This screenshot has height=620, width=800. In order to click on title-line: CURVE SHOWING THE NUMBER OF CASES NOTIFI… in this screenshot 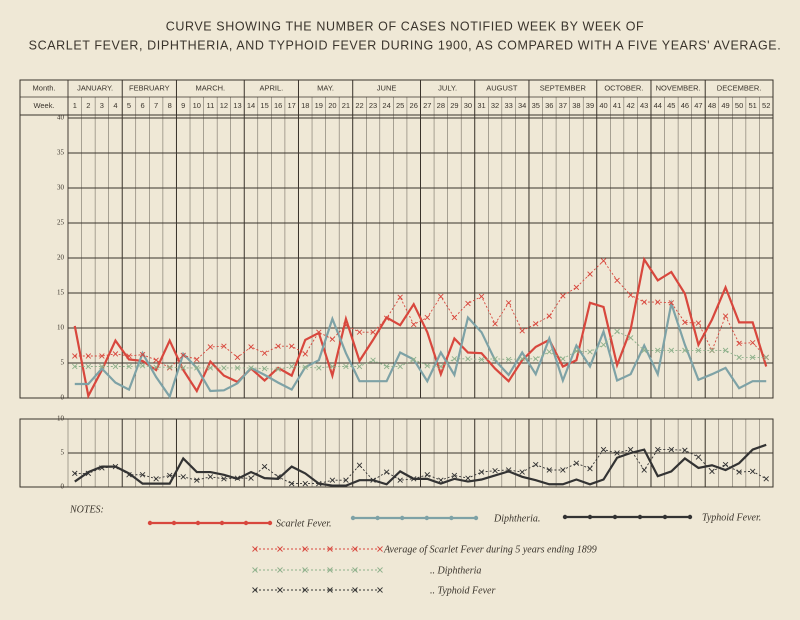, I will do `click(405, 26)`.